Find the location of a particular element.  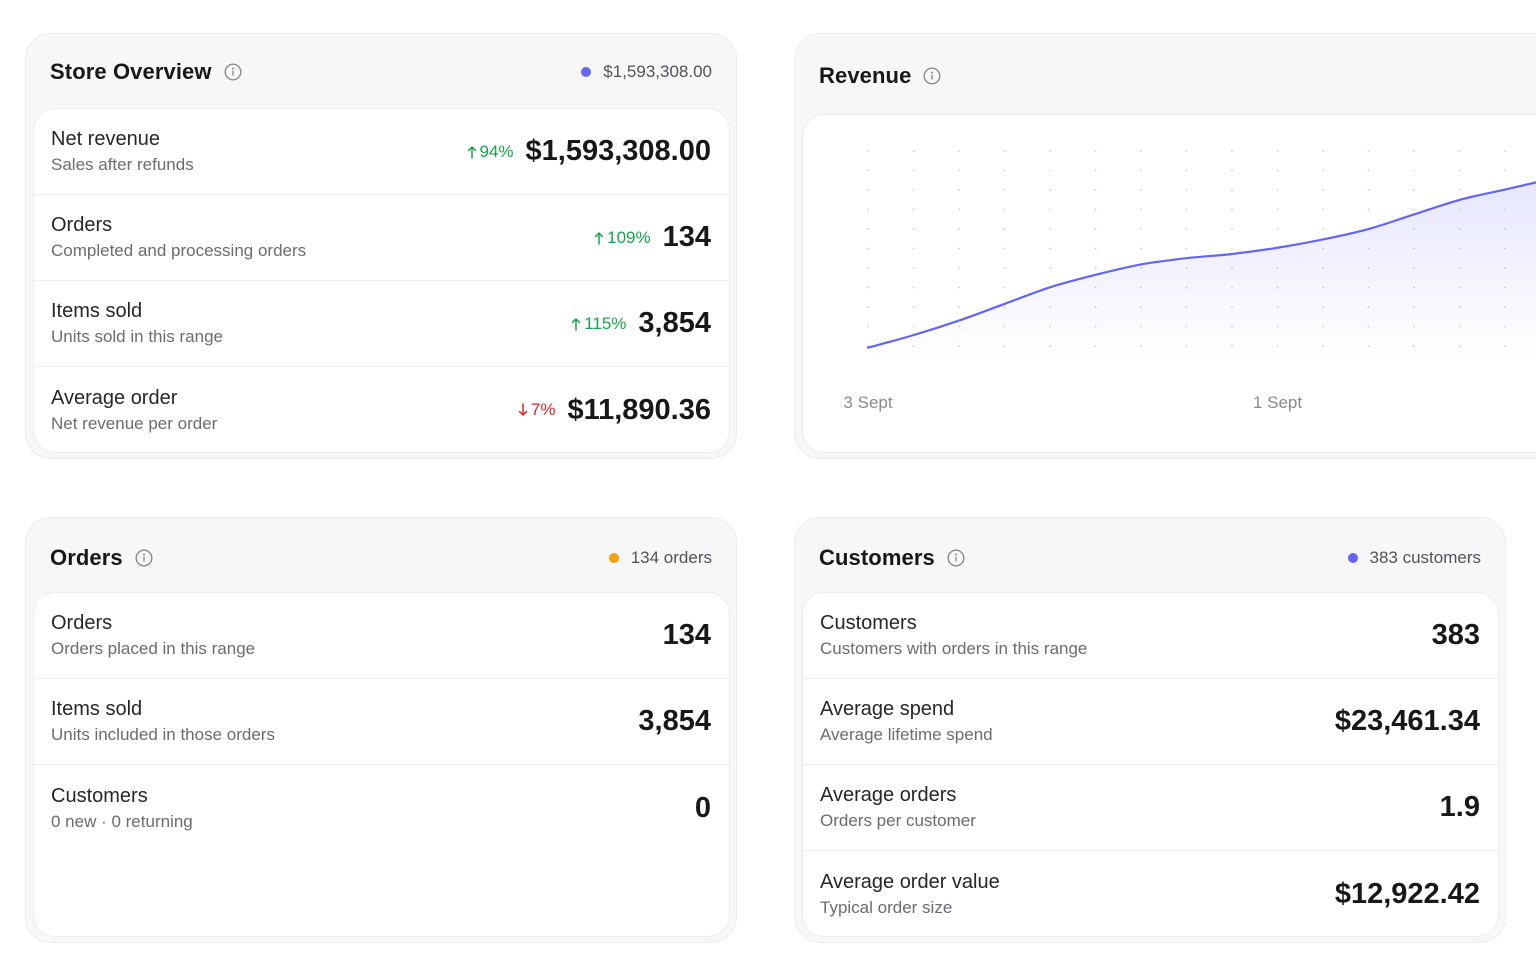

revenue-chart: 3 Sept 1 Sept is located at coordinates (1189, 281).